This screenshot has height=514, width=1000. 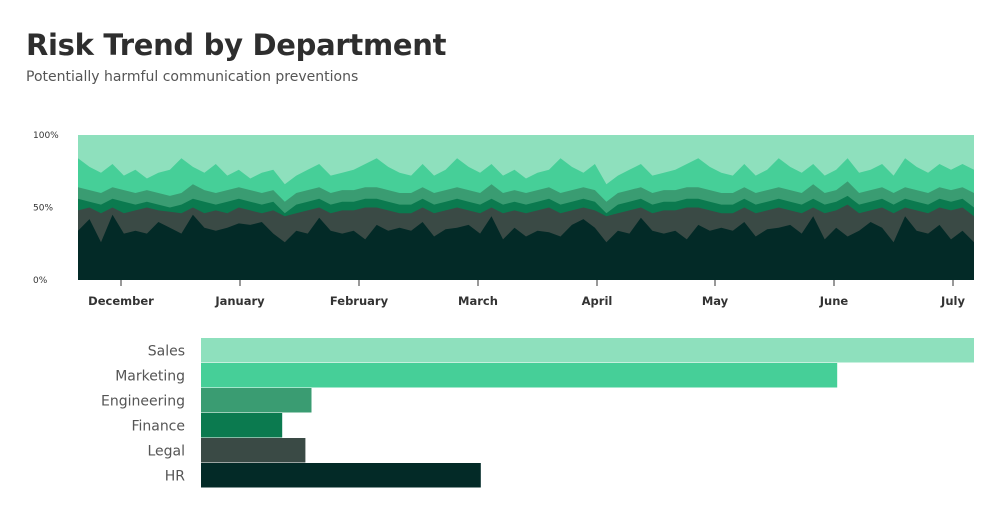 What do you see at coordinates (166, 351) in the screenshot?
I see `bar-label-sales: Sales` at bounding box center [166, 351].